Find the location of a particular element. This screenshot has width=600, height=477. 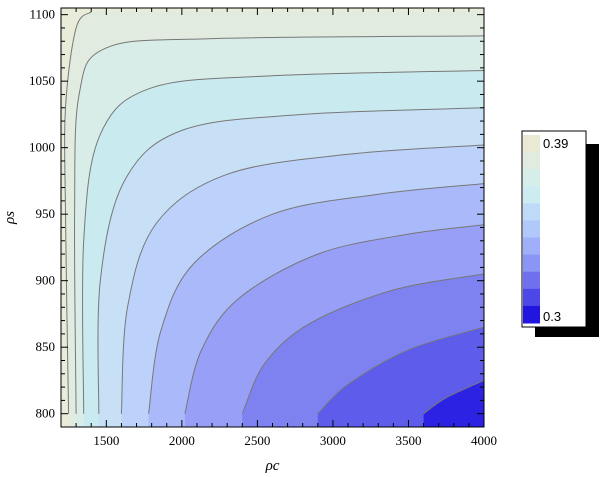

legend-swatches is located at coordinates (531, 229).